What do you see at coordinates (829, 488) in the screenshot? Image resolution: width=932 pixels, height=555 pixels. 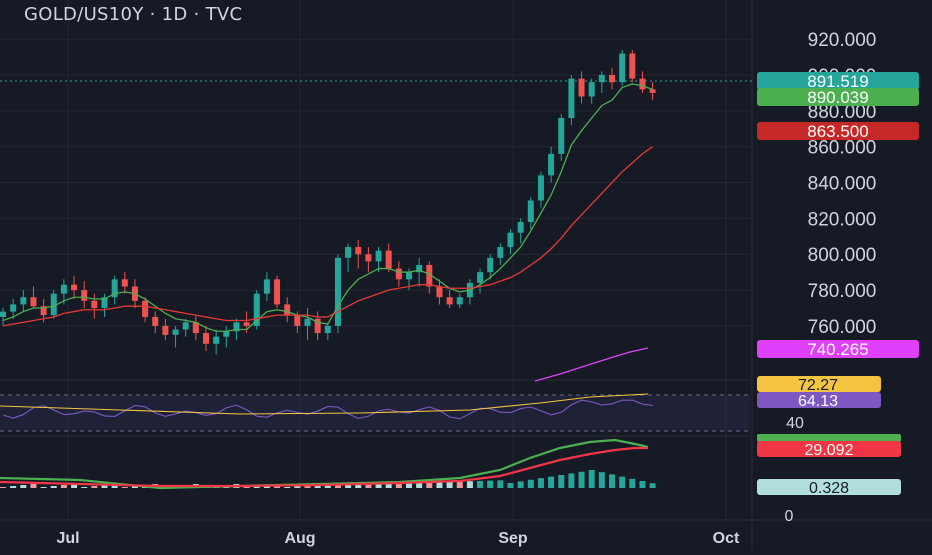 I see `macd-tag-label: 0.328` at bounding box center [829, 488].